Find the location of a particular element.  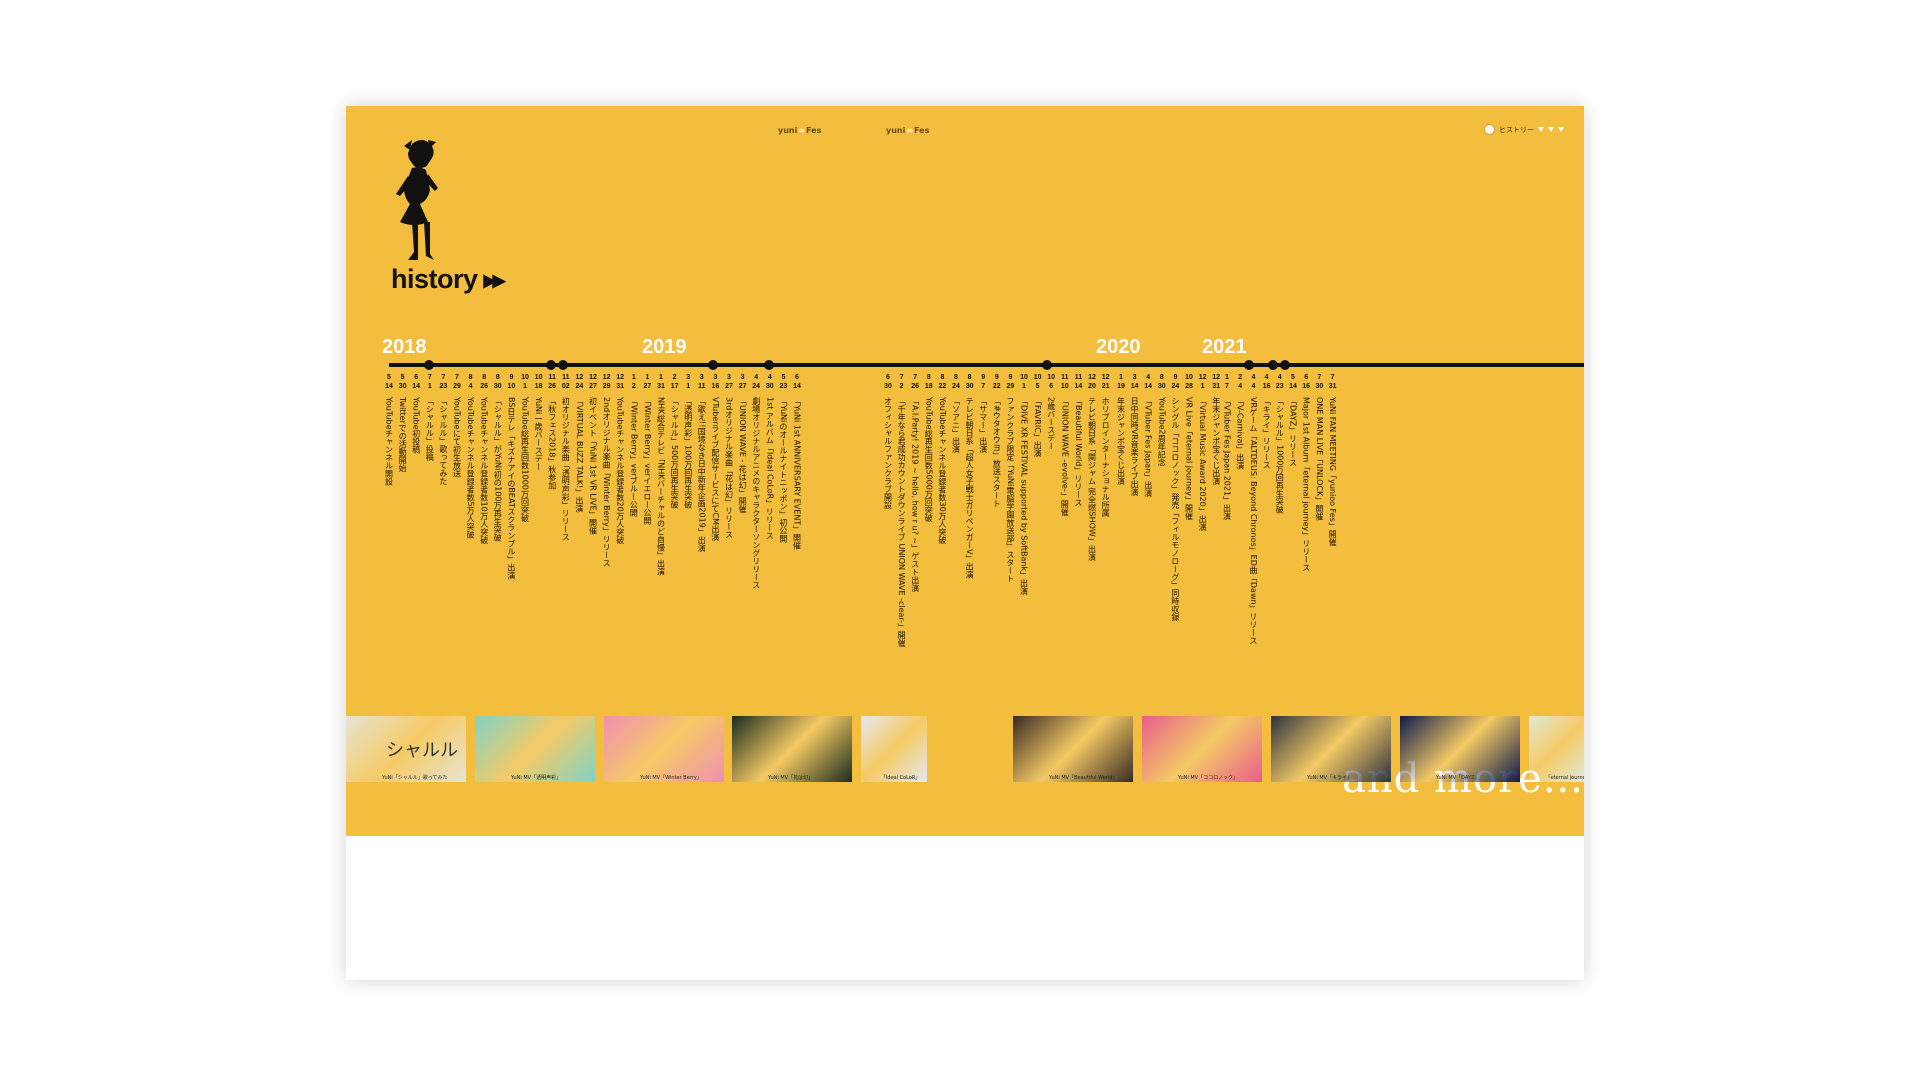

mv-thumbnail: シャルル is located at coordinates (406, 749).